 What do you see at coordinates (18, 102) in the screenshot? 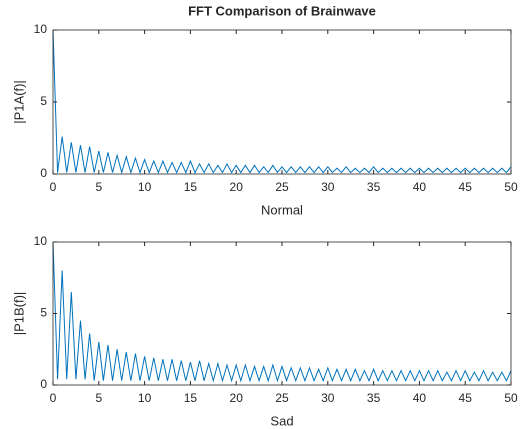
I see `y-axis-label: |P1A(f)|` at bounding box center [18, 102].